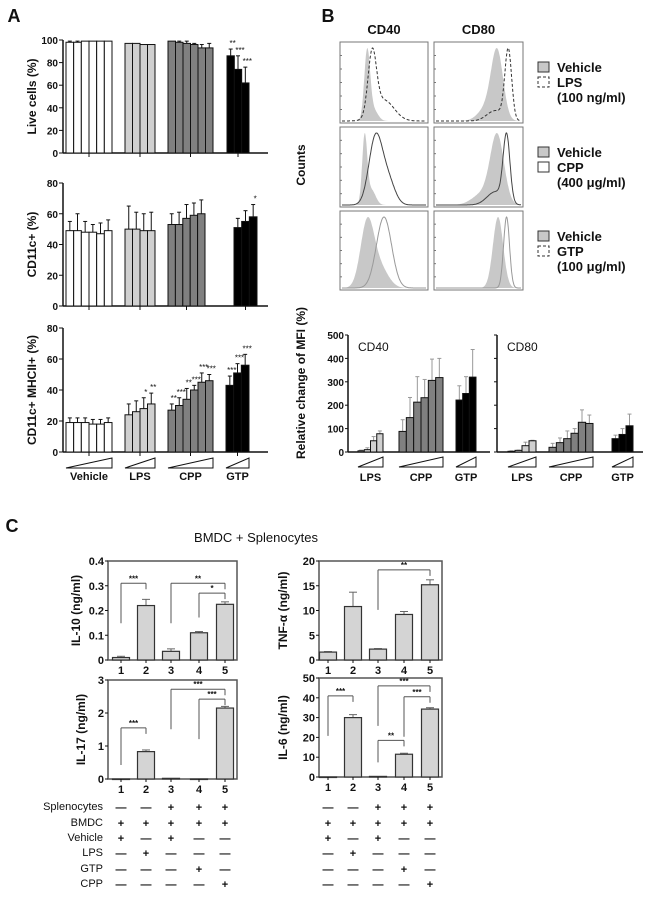  I want to click on legend-label: Vehicle, so click(579, 236).